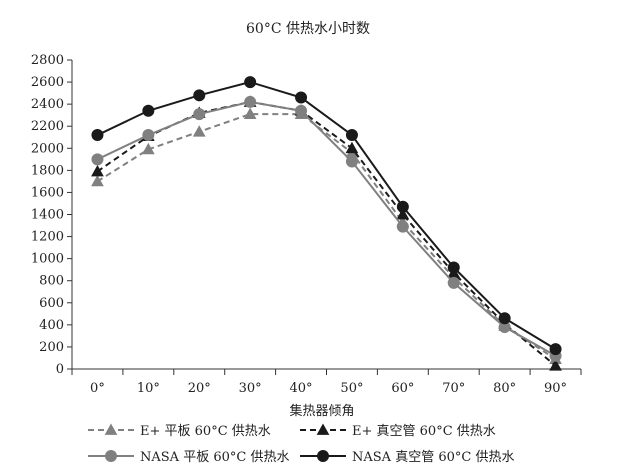  What do you see at coordinates (47, 148) in the screenshot?
I see `y-tick-label: 2000` at bounding box center [47, 148].